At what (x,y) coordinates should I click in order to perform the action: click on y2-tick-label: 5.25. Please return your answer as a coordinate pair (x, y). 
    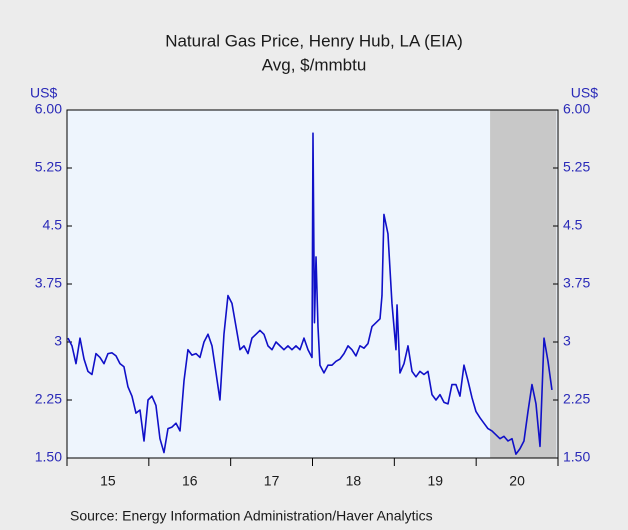
    Looking at the image, I should click on (576, 167).